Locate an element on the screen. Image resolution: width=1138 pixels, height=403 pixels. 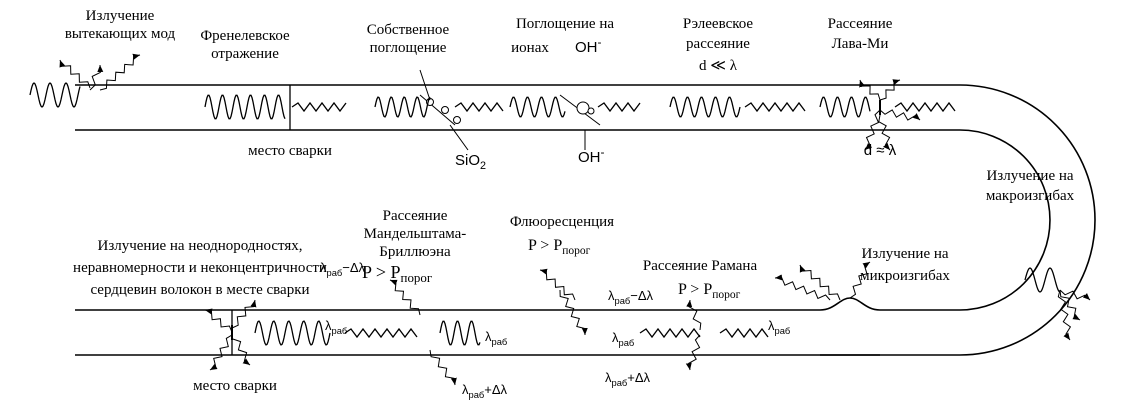
label: место сварки is located at coordinates (290, 151).